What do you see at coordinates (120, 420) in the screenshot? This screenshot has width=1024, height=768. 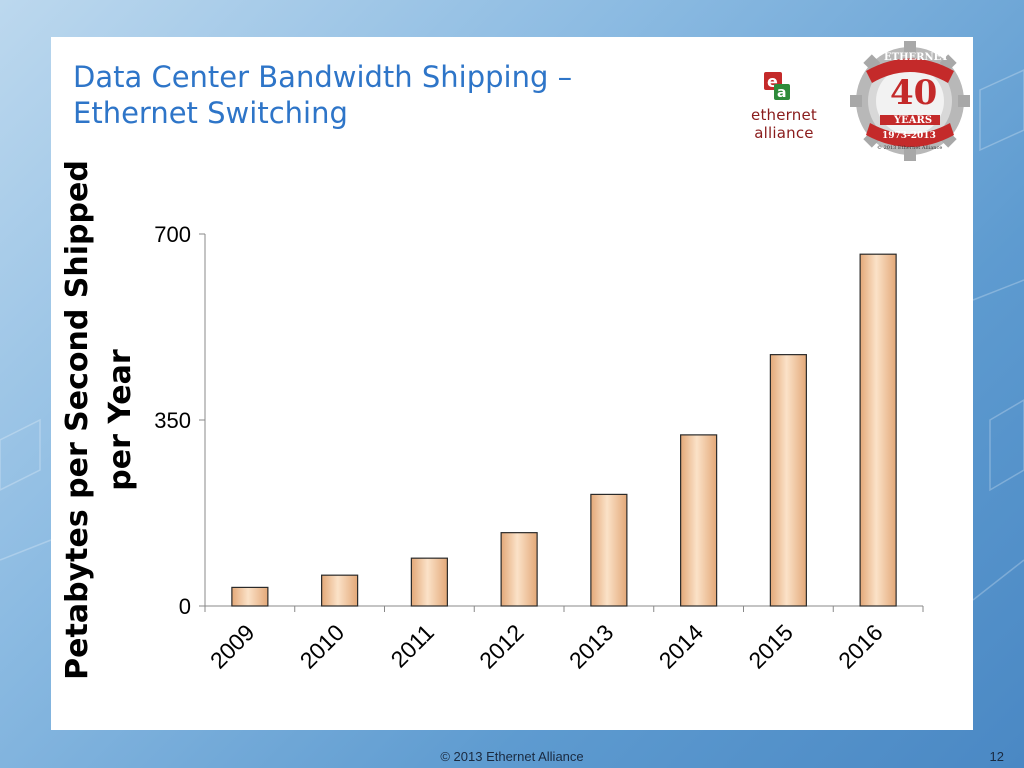 I see `y-axis-label-line-2: per Year` at bounding box center [120, 420].